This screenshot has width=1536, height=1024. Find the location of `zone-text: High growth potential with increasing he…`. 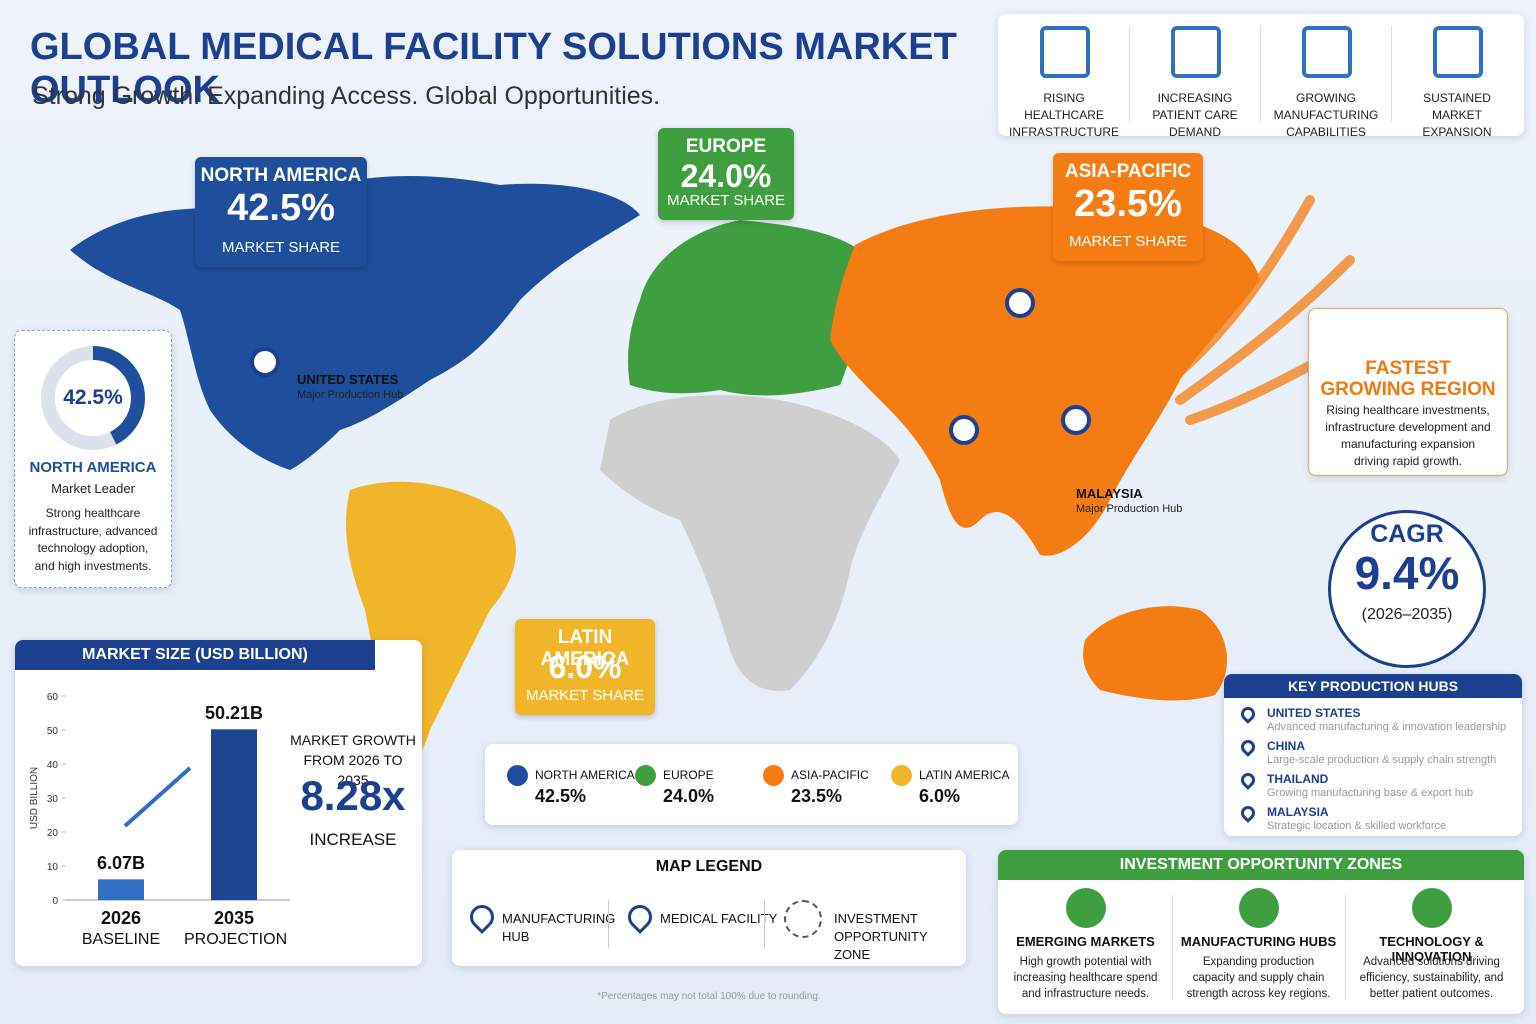

zone-text: High growth potential with increasing he… is located at coordinates (1085, 978).